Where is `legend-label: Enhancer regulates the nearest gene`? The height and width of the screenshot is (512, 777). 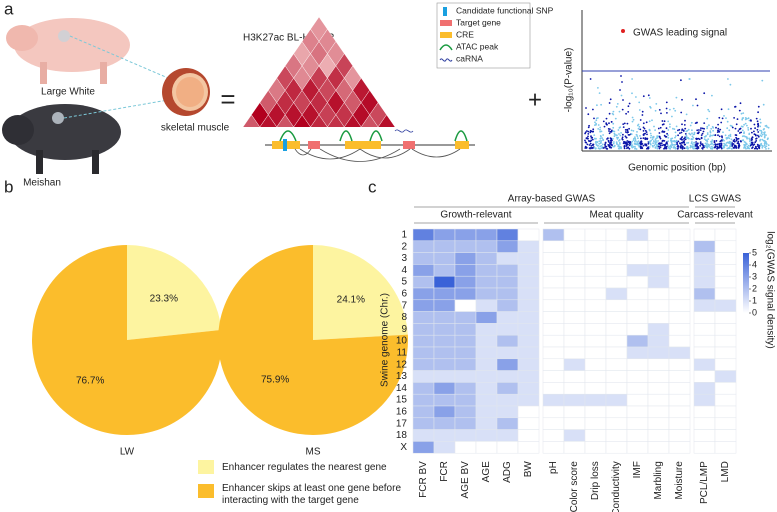 legend-label: Enhancer regulates the nearest gene is located at coordinates (304, 467).